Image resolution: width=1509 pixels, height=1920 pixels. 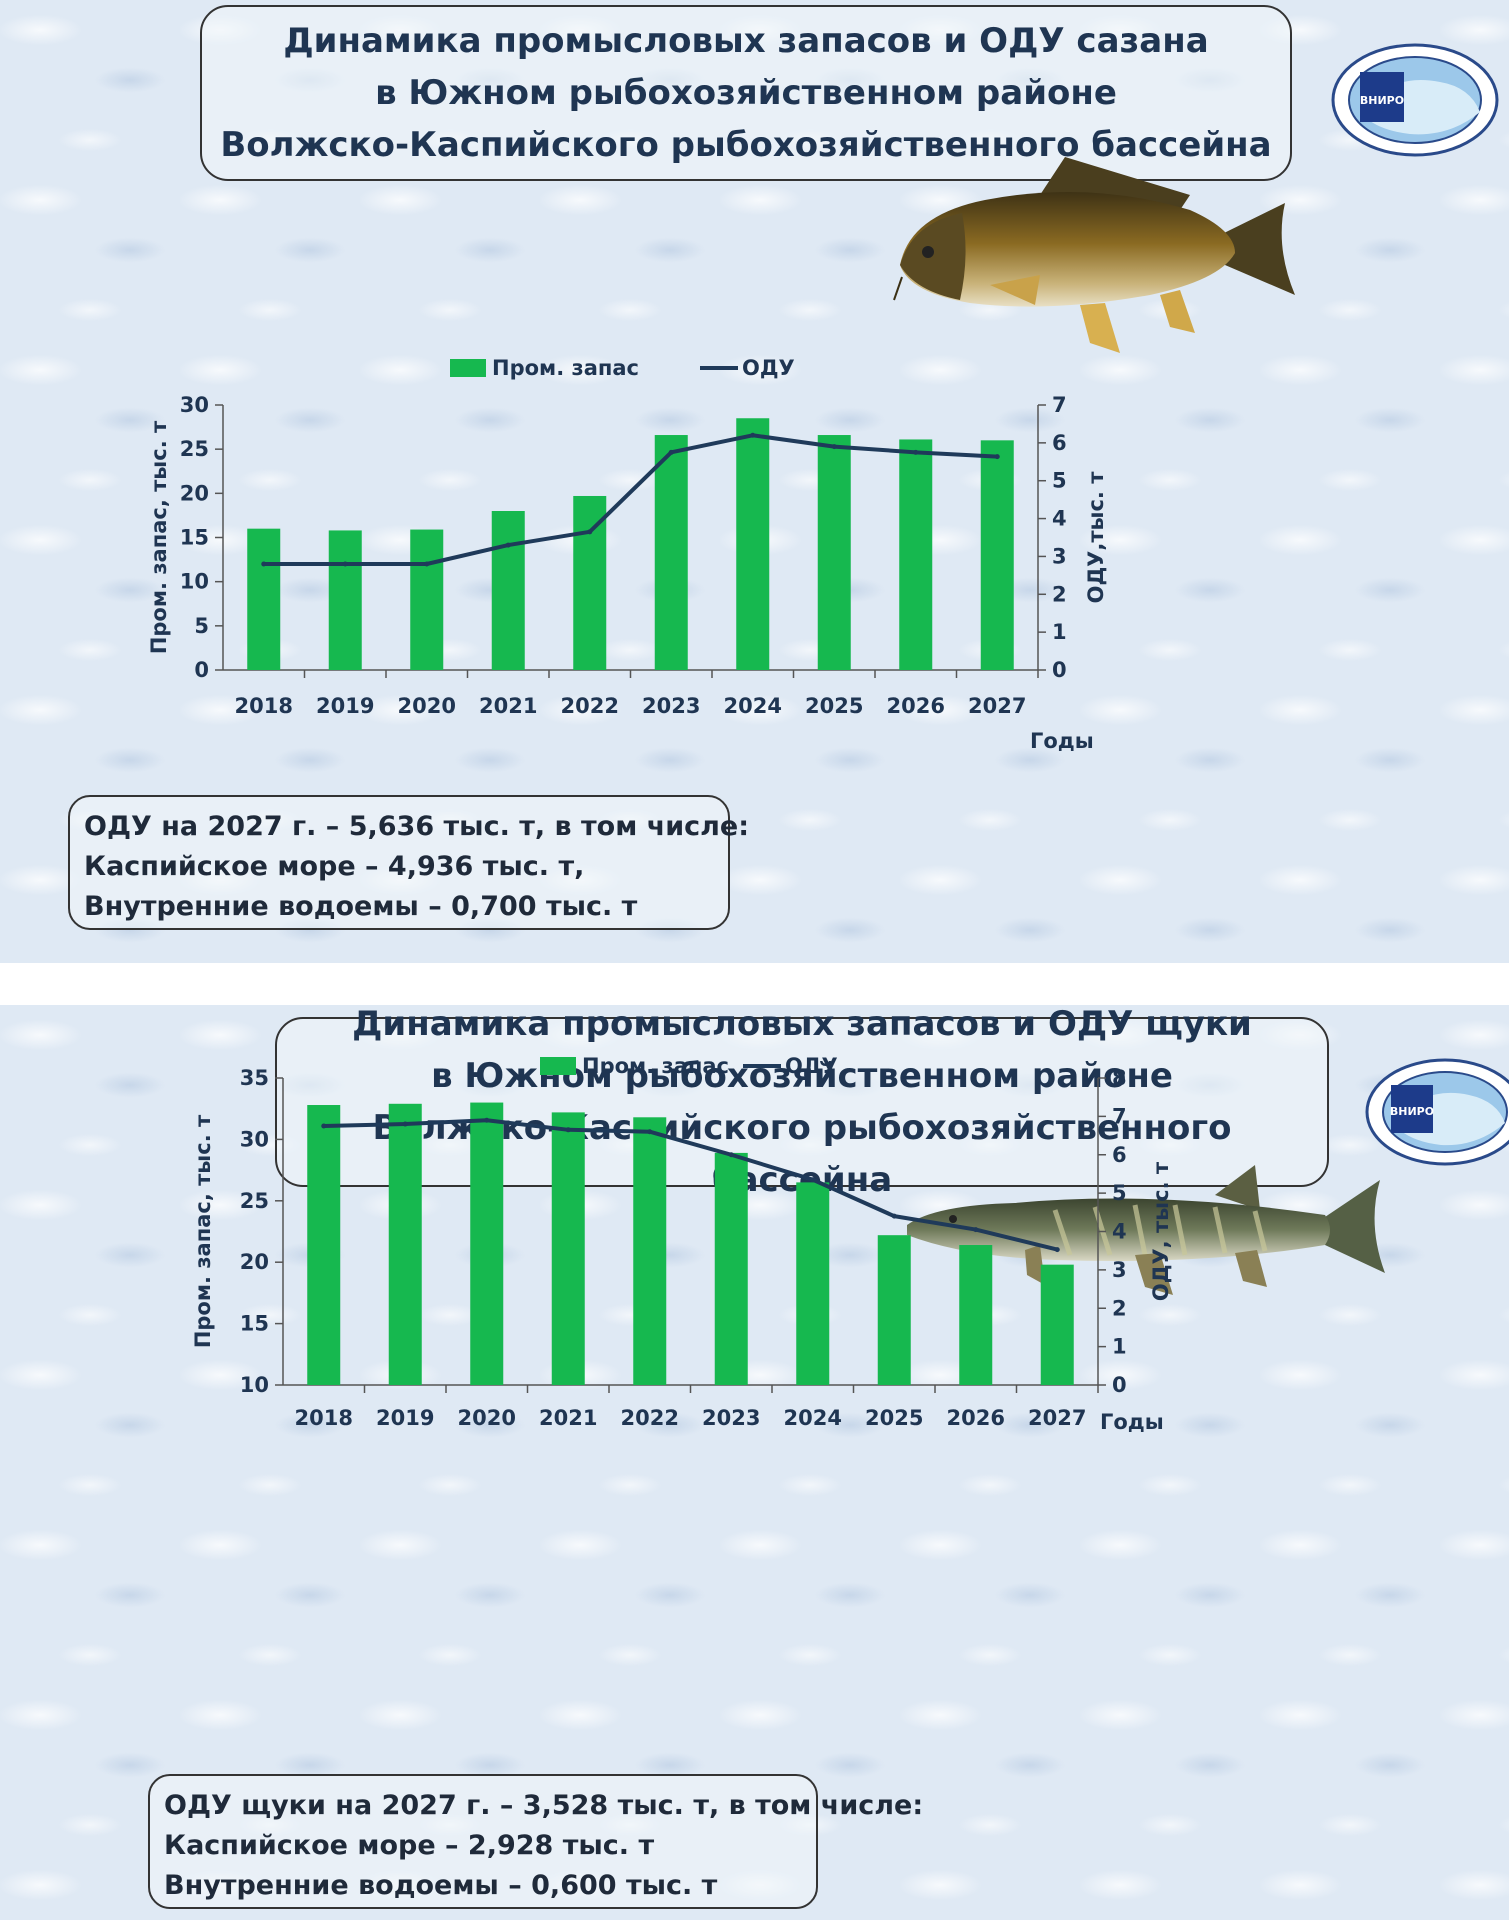 I want to click on y-tick-label: 15, so click(x=254, y=1324).